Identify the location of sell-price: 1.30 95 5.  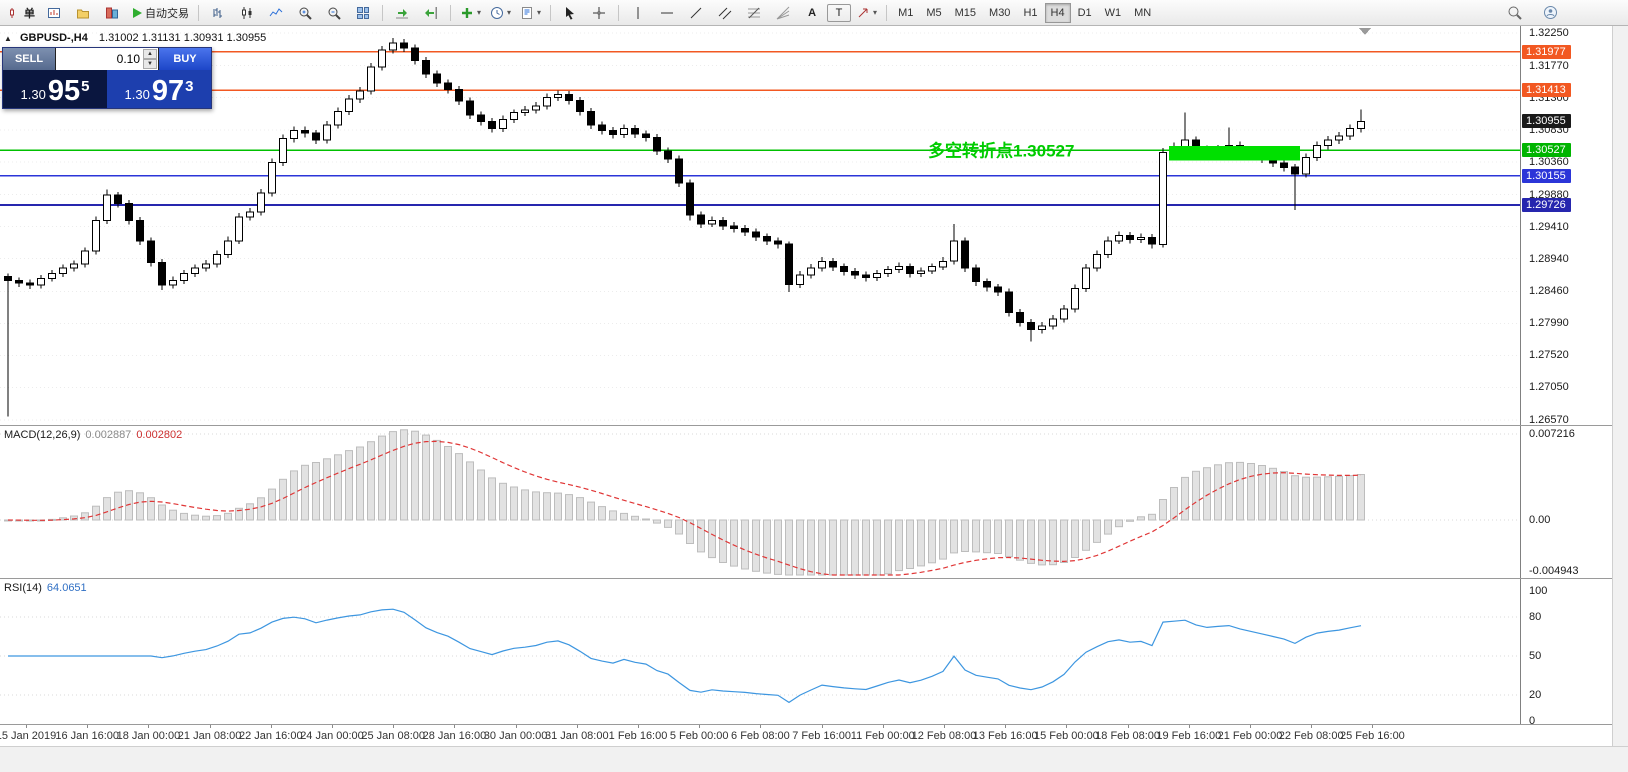
(55, 89).